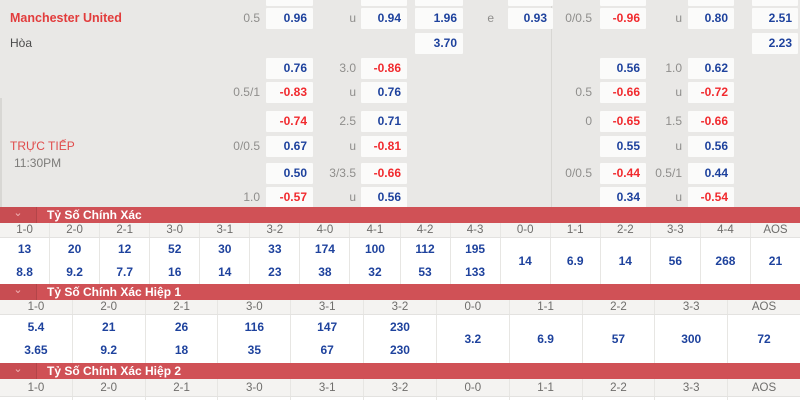  What do you see at coordinates (425, 272) in the screenshot?
I see `correct-score-odds-value: 53` at bounding box center [425, 272].